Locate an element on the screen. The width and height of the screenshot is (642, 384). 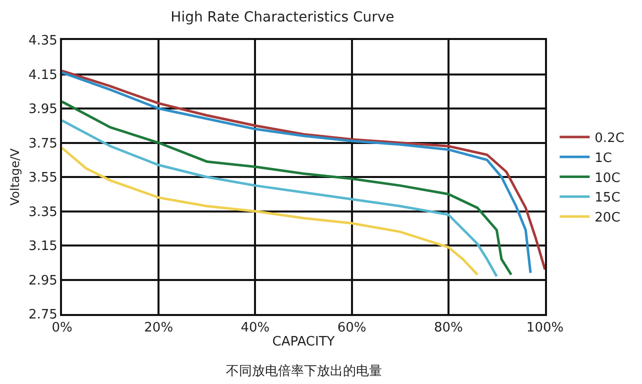
y-tick-label: 3.15 is located at coordinates (43, 246).